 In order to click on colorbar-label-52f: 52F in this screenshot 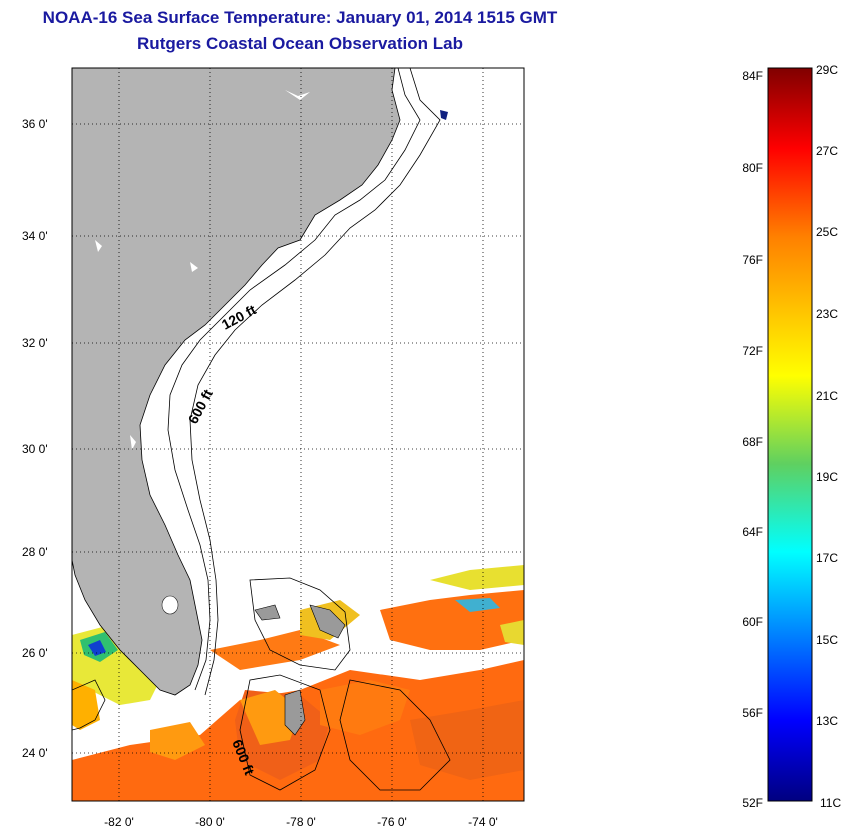, I will do `click(752, 803)`.